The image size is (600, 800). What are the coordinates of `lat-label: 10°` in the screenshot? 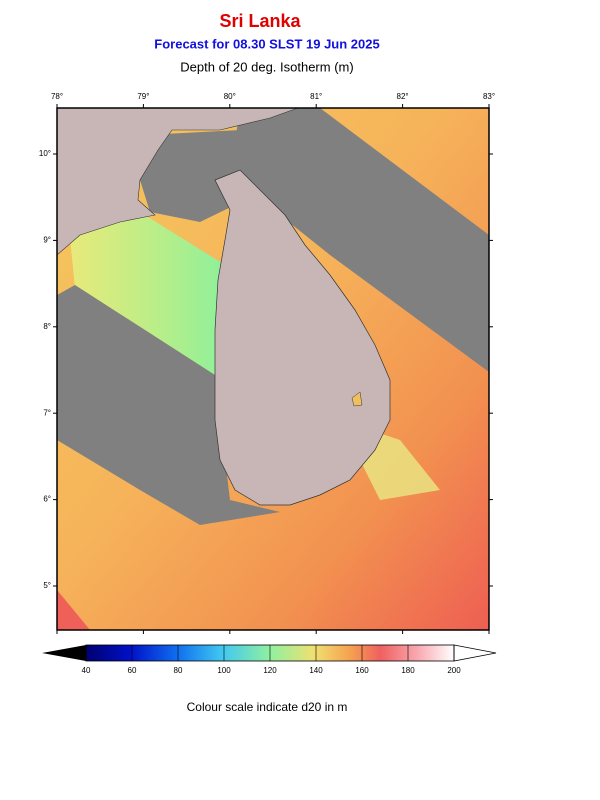 It's located at (45, 153).